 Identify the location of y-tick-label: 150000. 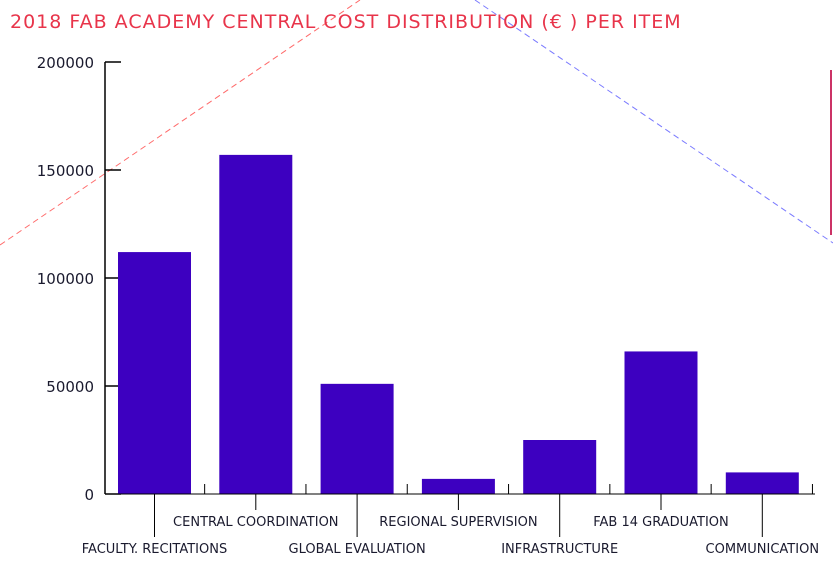
(65, 171).